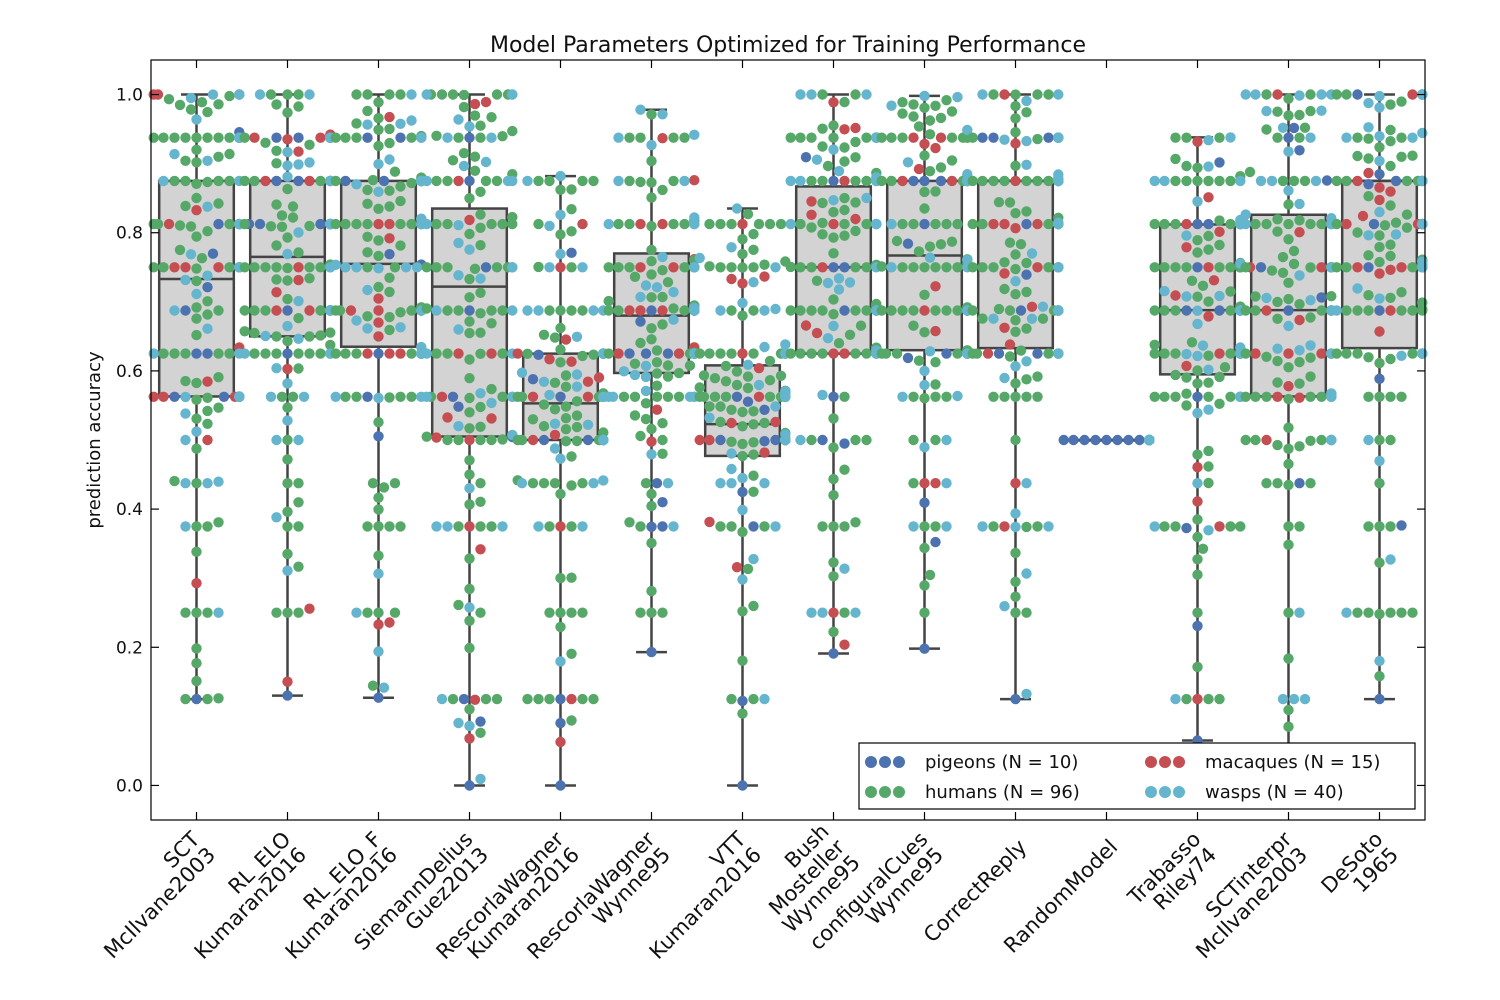 This screenshot has height=1000, width=1500. What do you see at coordinates (871, 762) in the screenshot?
I see `legend-marker-pigeons` at bounding box center [871, 762].